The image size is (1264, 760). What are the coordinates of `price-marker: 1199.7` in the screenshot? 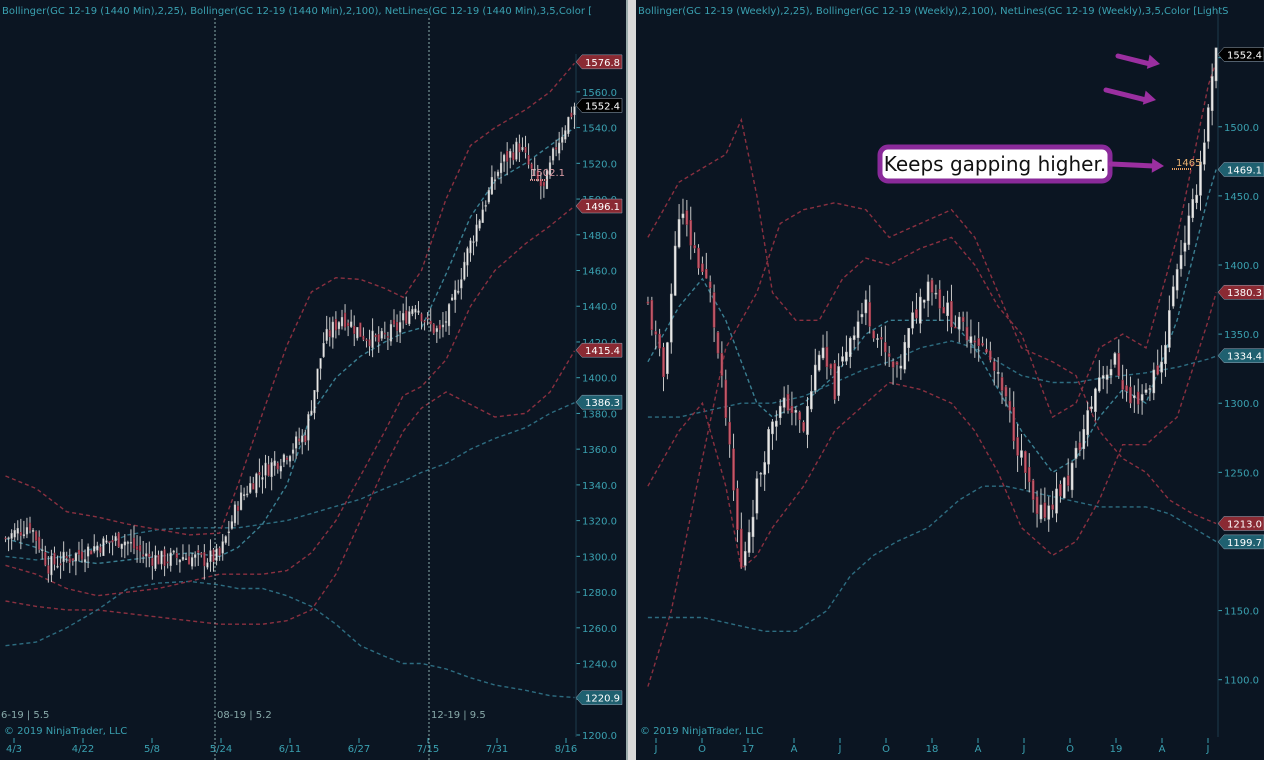 It's located at (1240, 542).